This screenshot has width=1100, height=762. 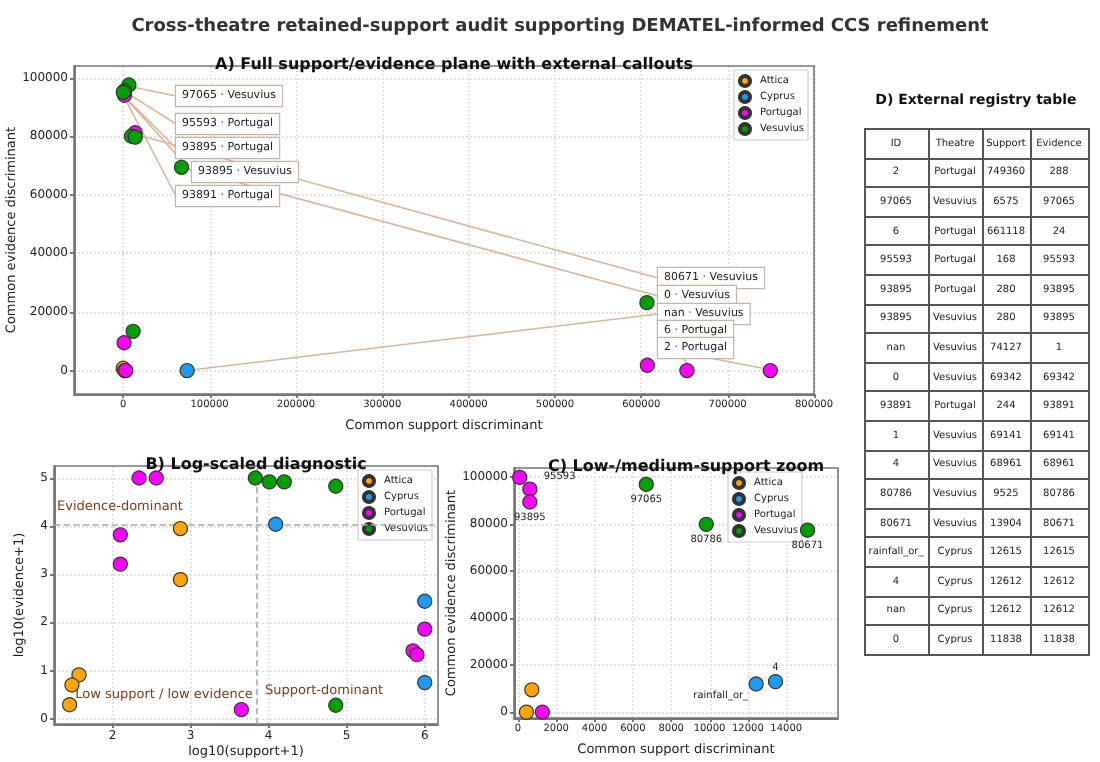 What do you see at coordinates (454, 64) in the screenshot?
I see `chart-subtitle: A) Full support/evidence plane with external callouts` at bounding box center [454, 64].